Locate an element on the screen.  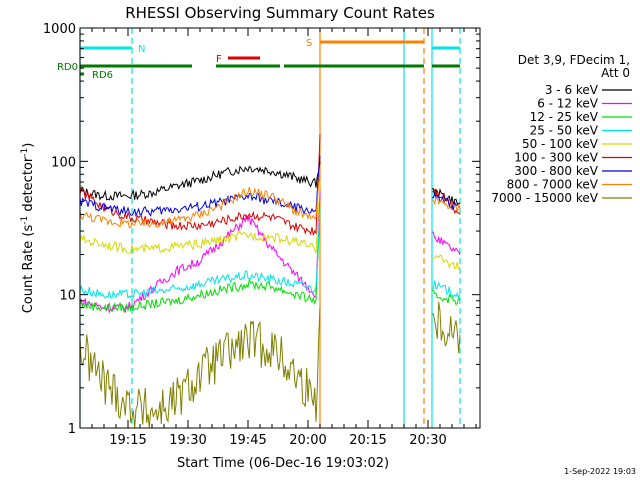
generation-timestamp: 1-Sep-2022 19:03 is located at coordinates (600, 471).